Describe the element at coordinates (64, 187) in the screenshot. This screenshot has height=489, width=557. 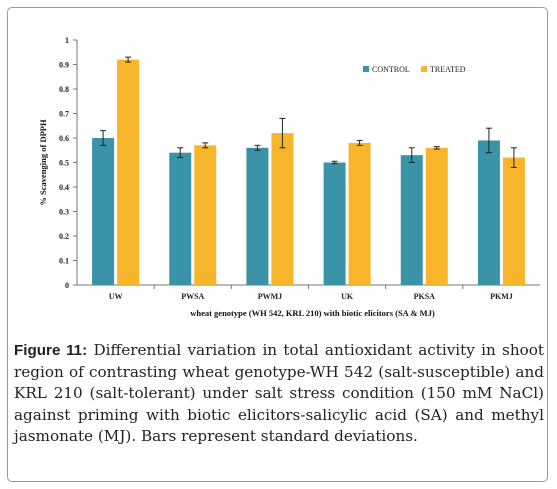
I see `y-tick-label: 0.4` at that location.